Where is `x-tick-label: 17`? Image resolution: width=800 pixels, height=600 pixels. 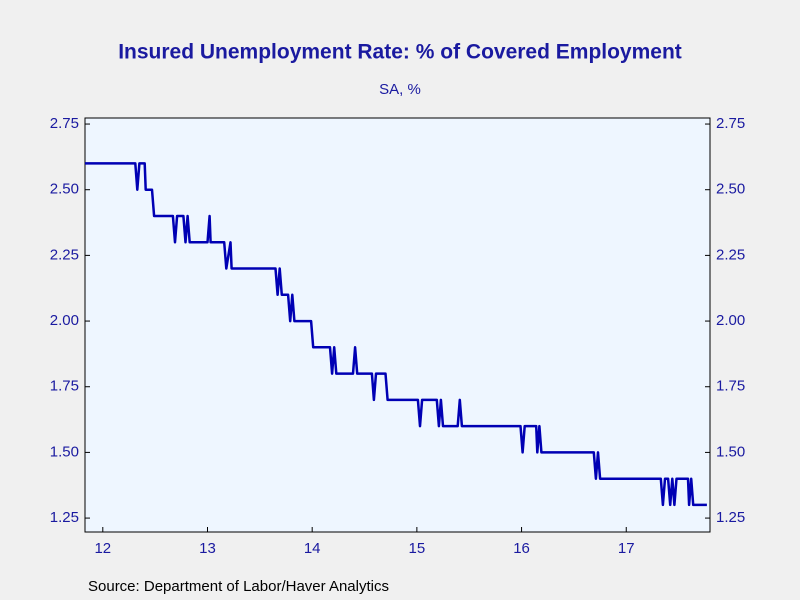
x-tick-label: 17 is located at coordinates (626, 548).